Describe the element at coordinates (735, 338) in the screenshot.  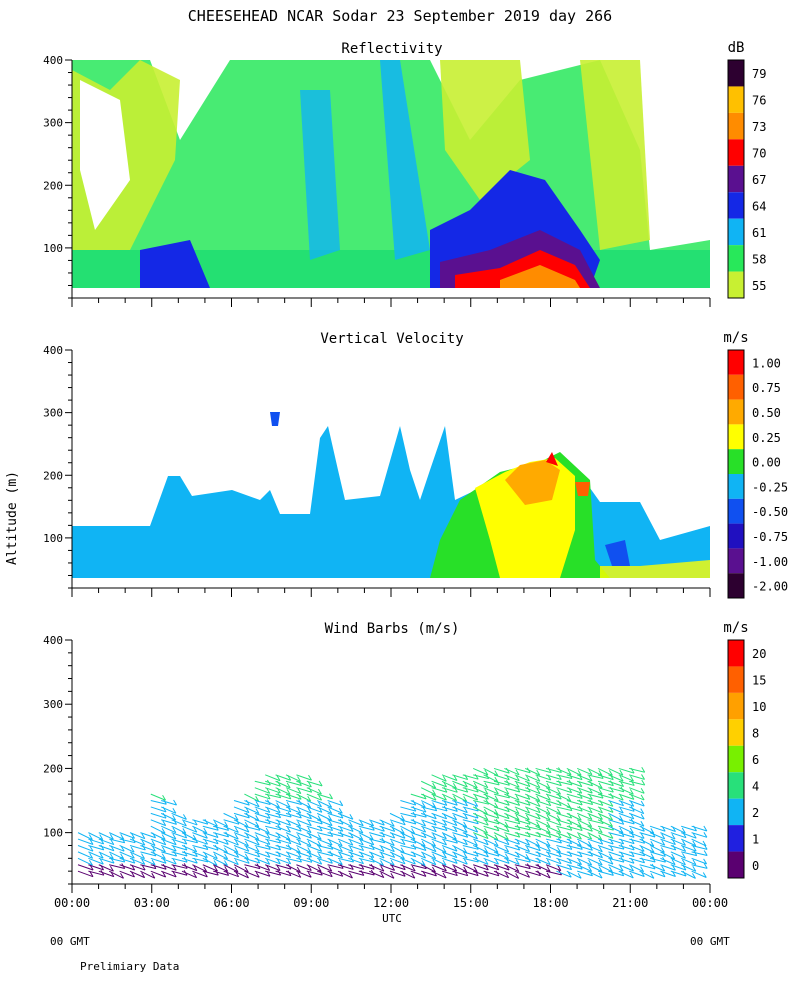
I see `velocity-unit: m/s` at that location.